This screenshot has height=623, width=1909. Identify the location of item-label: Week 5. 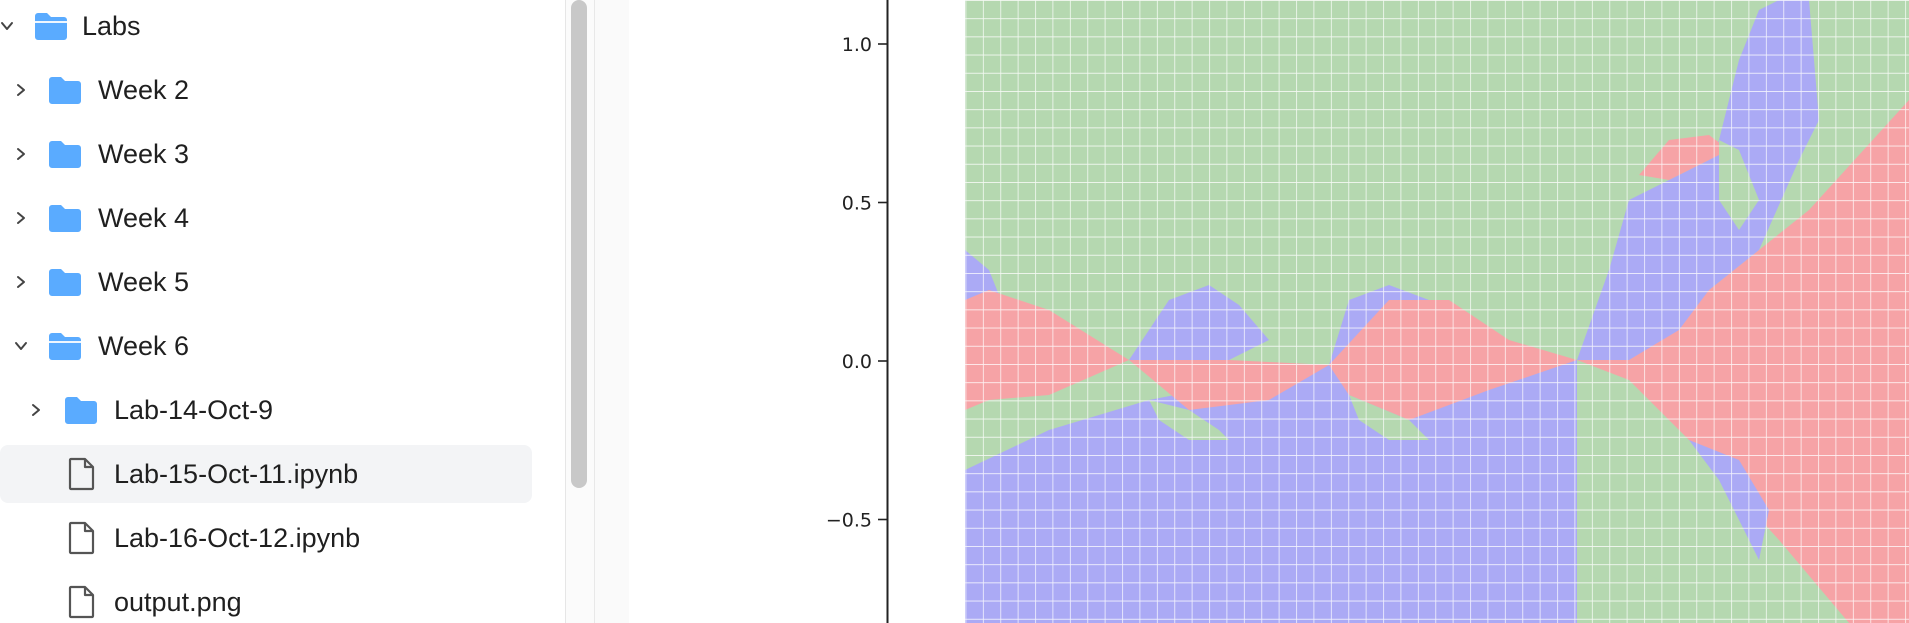
(144, 281).